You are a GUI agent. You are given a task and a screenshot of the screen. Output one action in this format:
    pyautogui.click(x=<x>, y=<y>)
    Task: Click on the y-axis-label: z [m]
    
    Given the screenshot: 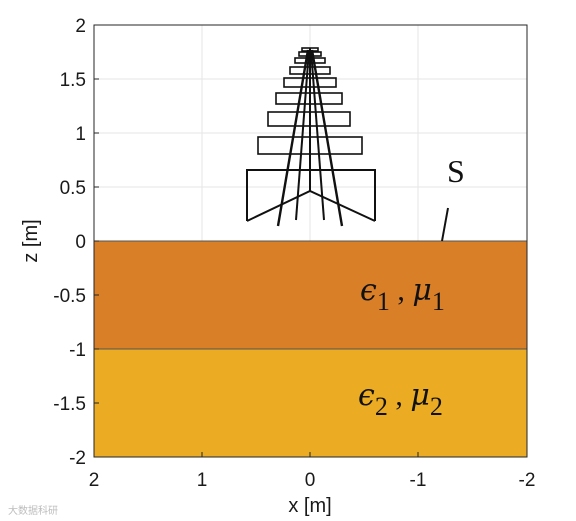 What is the action you would take?
    pyautogui.click(x=31, y=240)
    